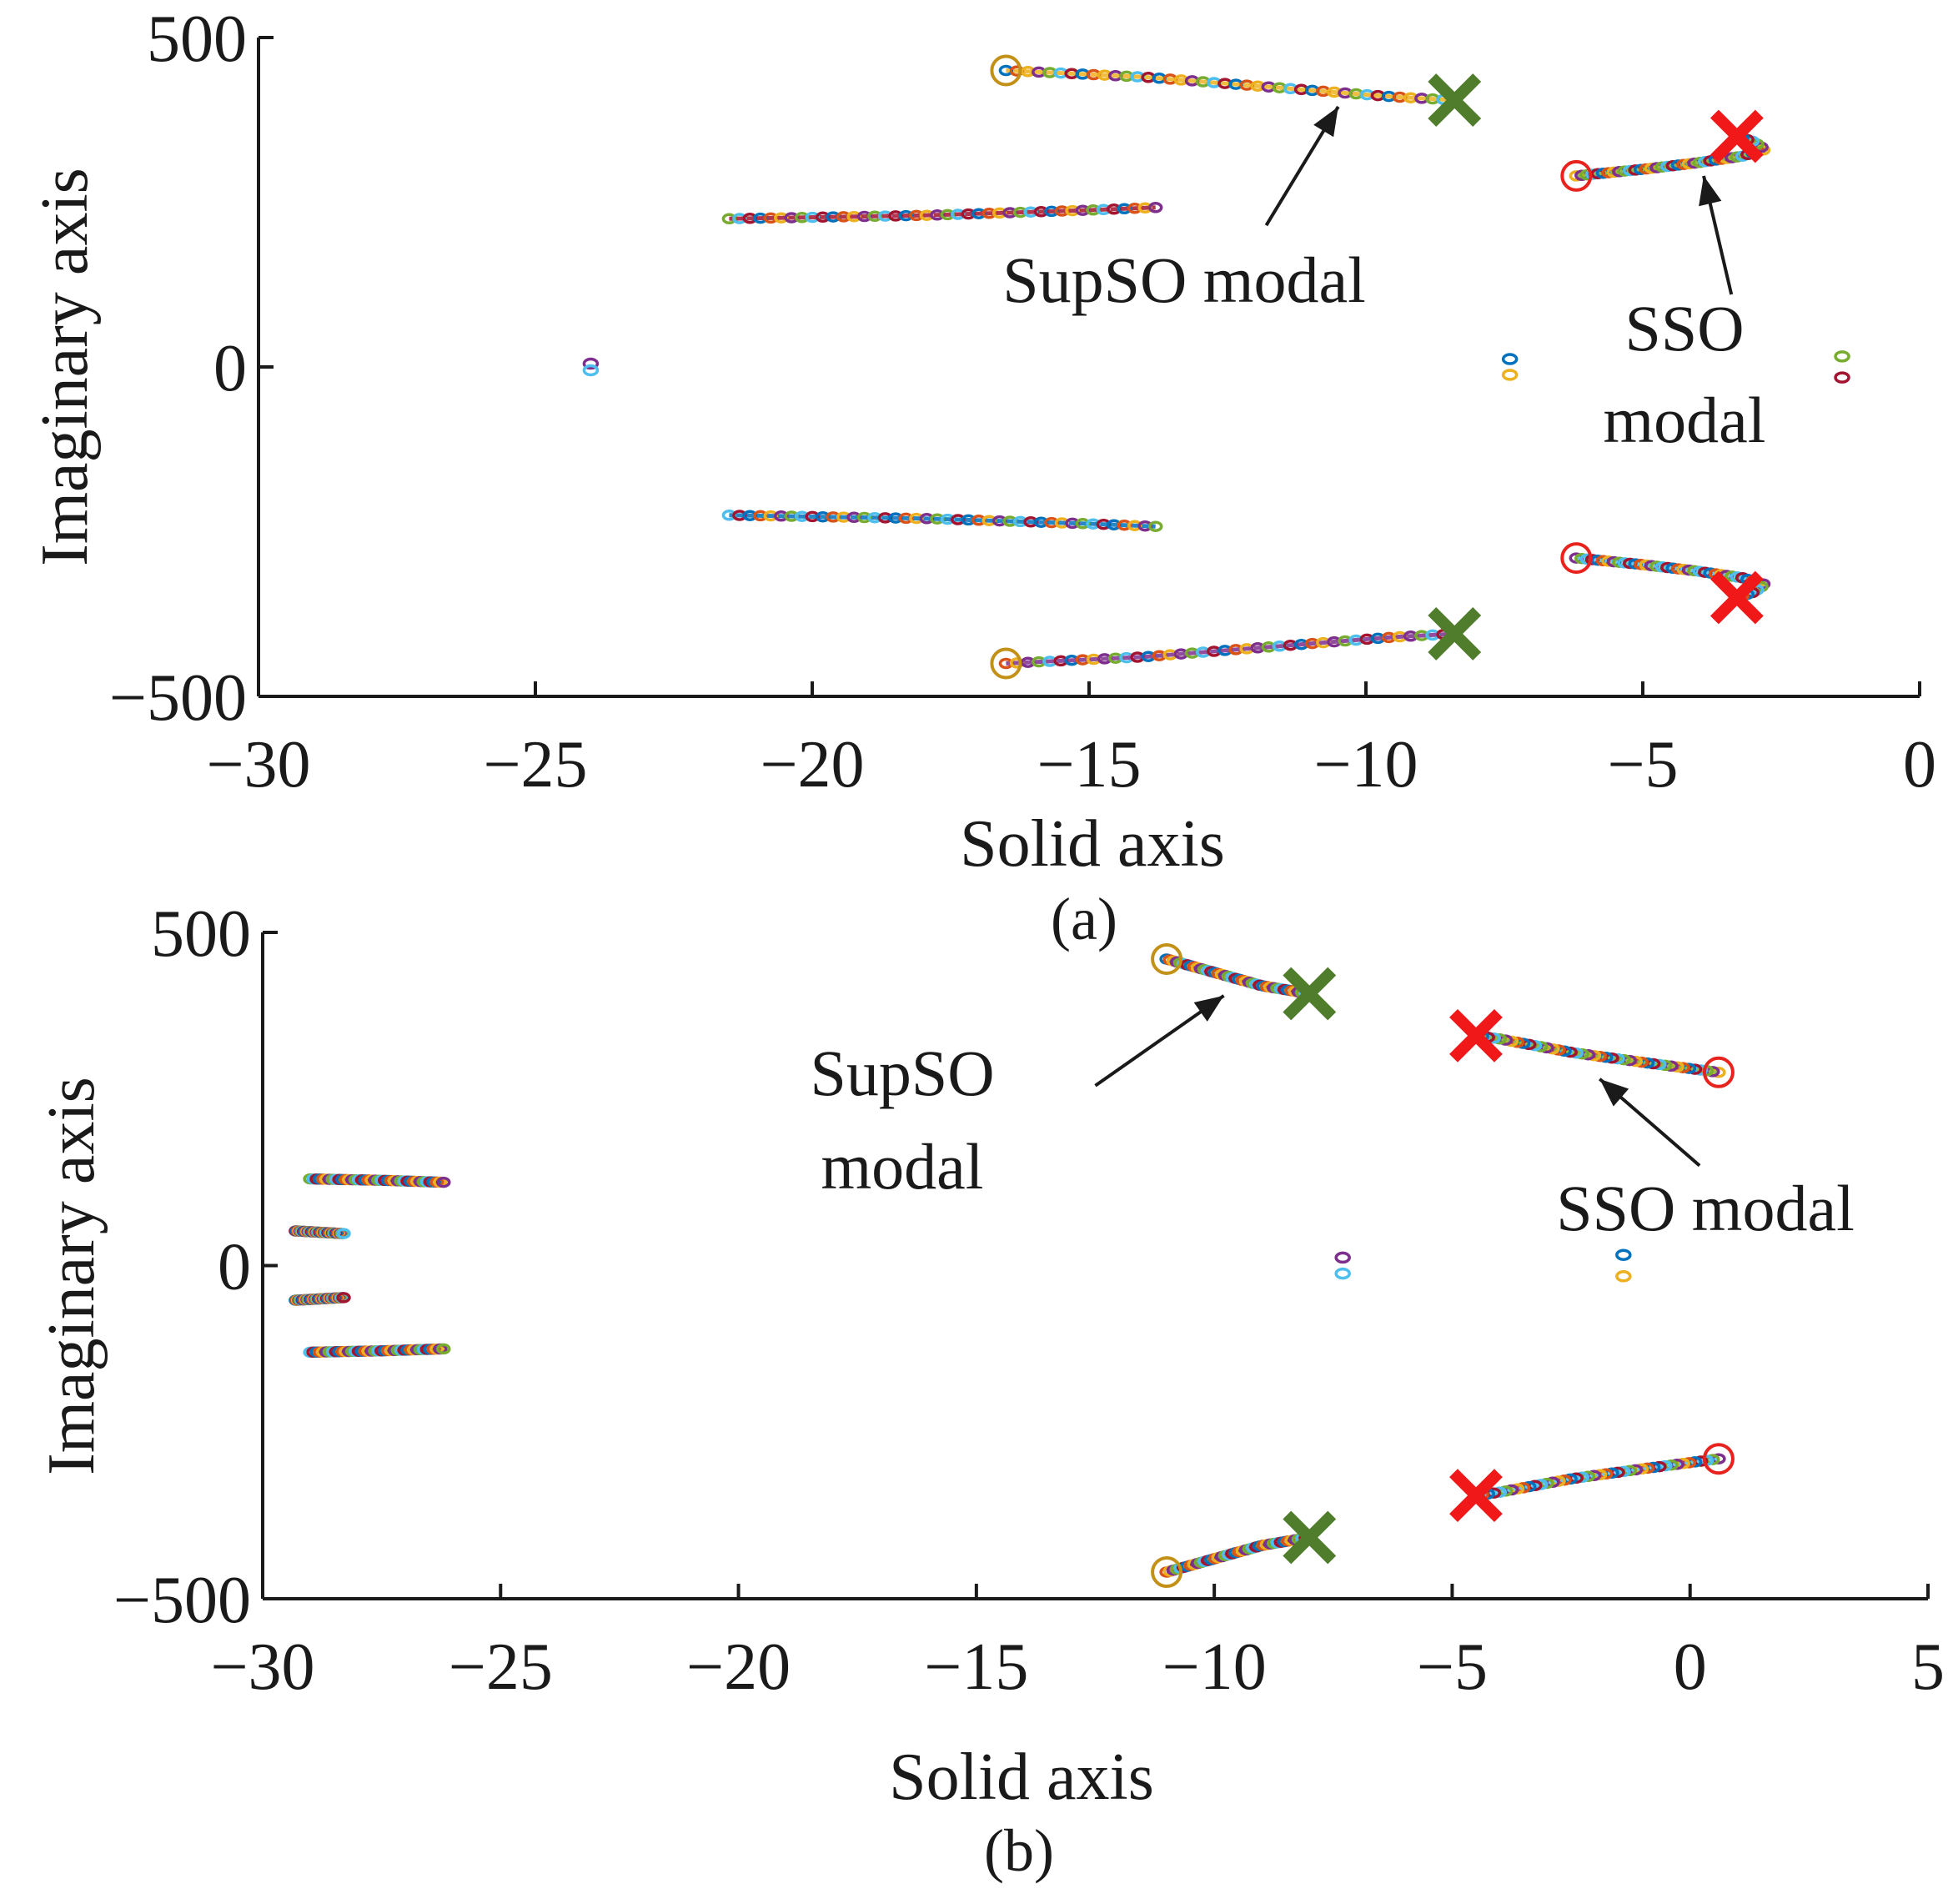 The width and height of the screenshot is (1958, 1904). Describe the element at coordinates (1084, 919) in the screenshot. I see `panel-a-label: (a)` at that location.